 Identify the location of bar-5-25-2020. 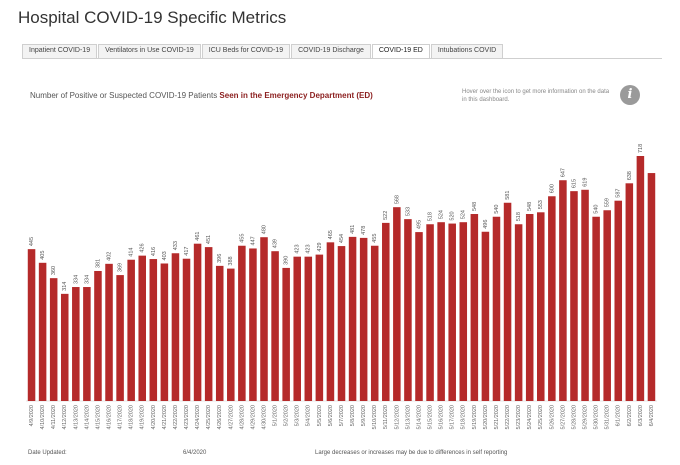
(541, 306).